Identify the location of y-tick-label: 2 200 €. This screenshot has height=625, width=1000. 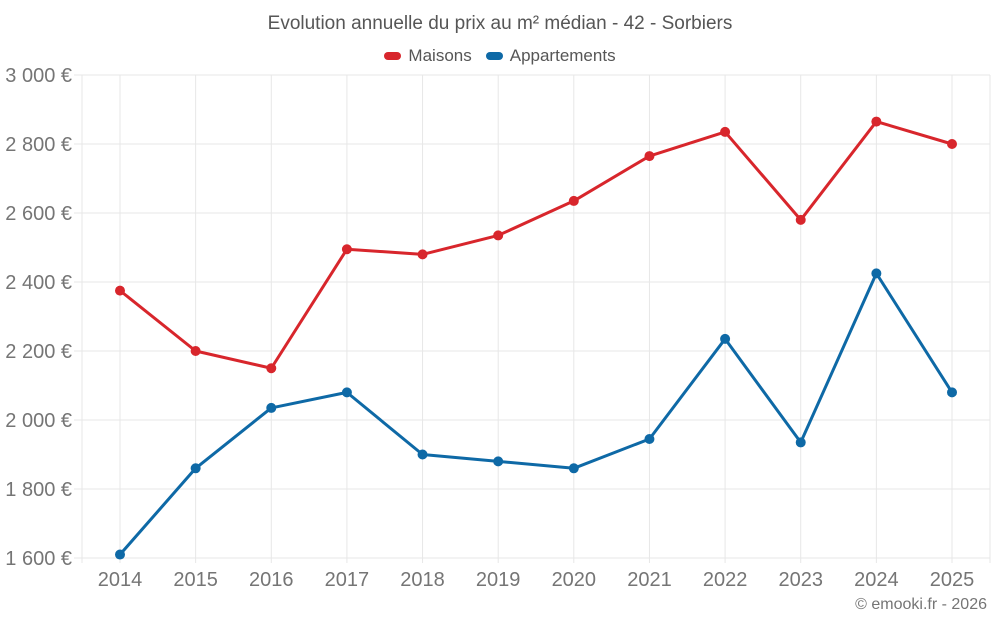
(38, 352).